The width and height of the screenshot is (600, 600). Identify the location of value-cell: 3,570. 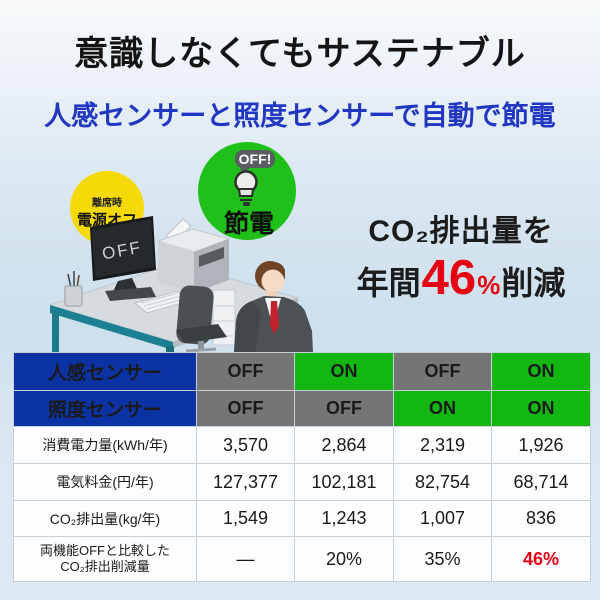
(245, 445).